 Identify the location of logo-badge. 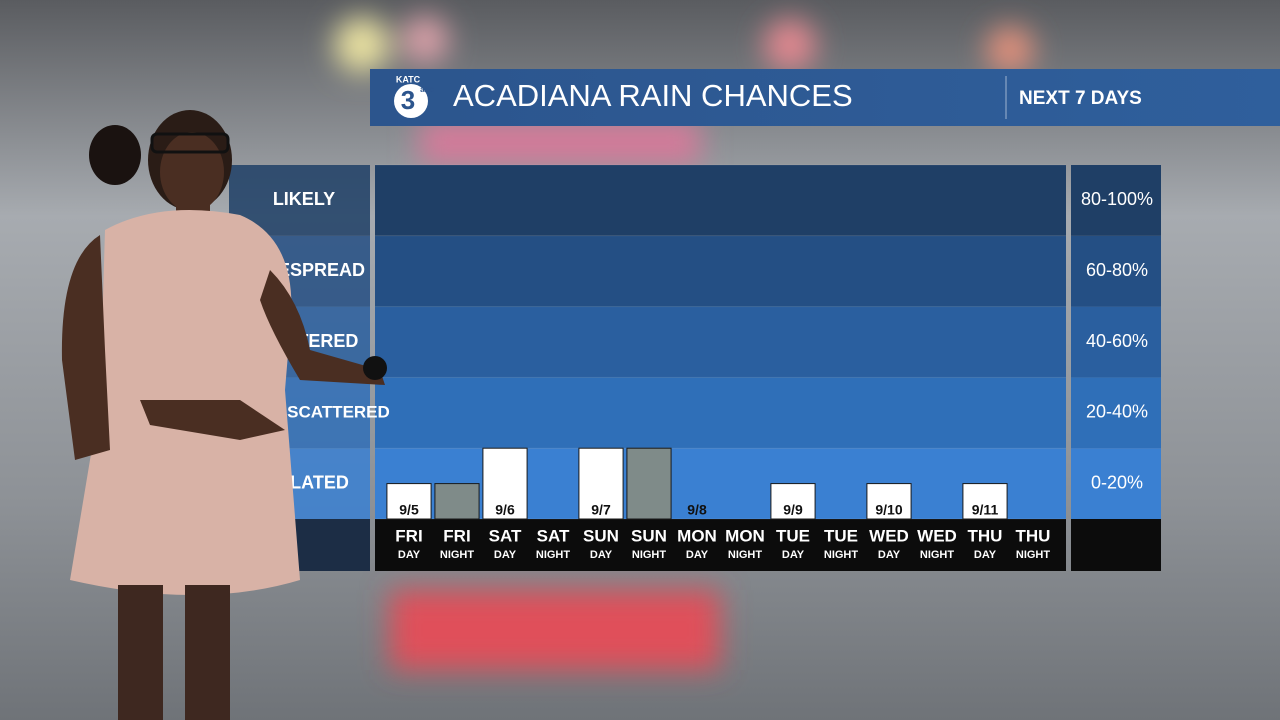
(411, 101).